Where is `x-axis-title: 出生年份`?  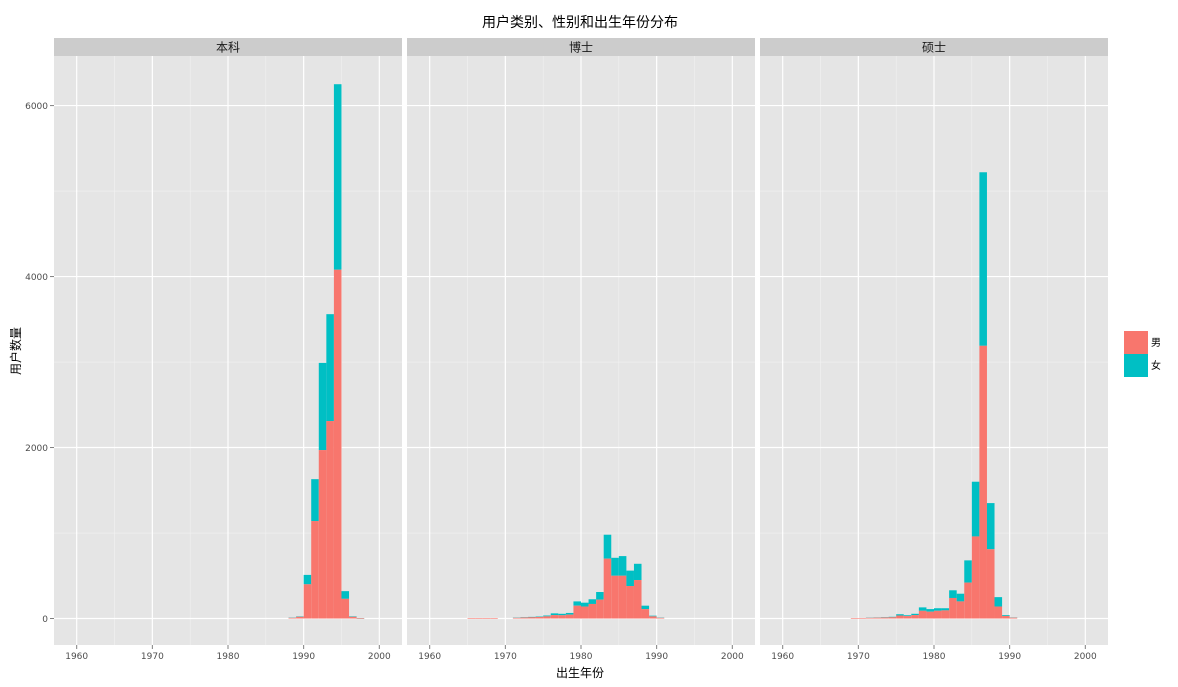
x-axis-title: 出生年份 is located at coordinates (580, 673).